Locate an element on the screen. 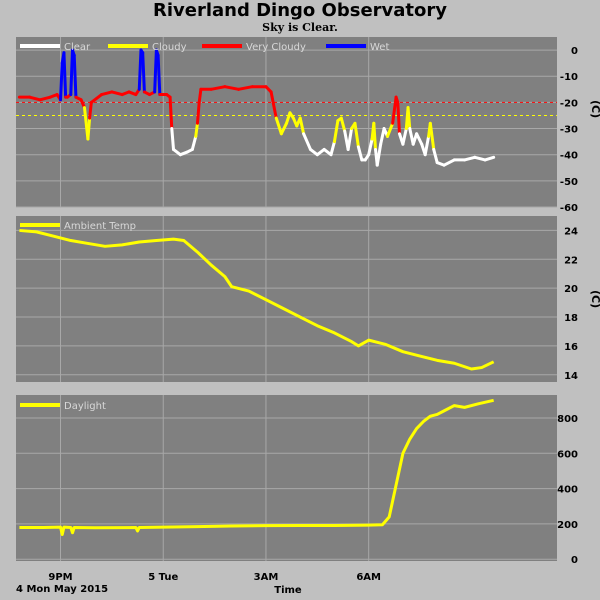 This screenshot has height=600, width=600. y-tick-label: 400 is located at coordinates (567, 490).